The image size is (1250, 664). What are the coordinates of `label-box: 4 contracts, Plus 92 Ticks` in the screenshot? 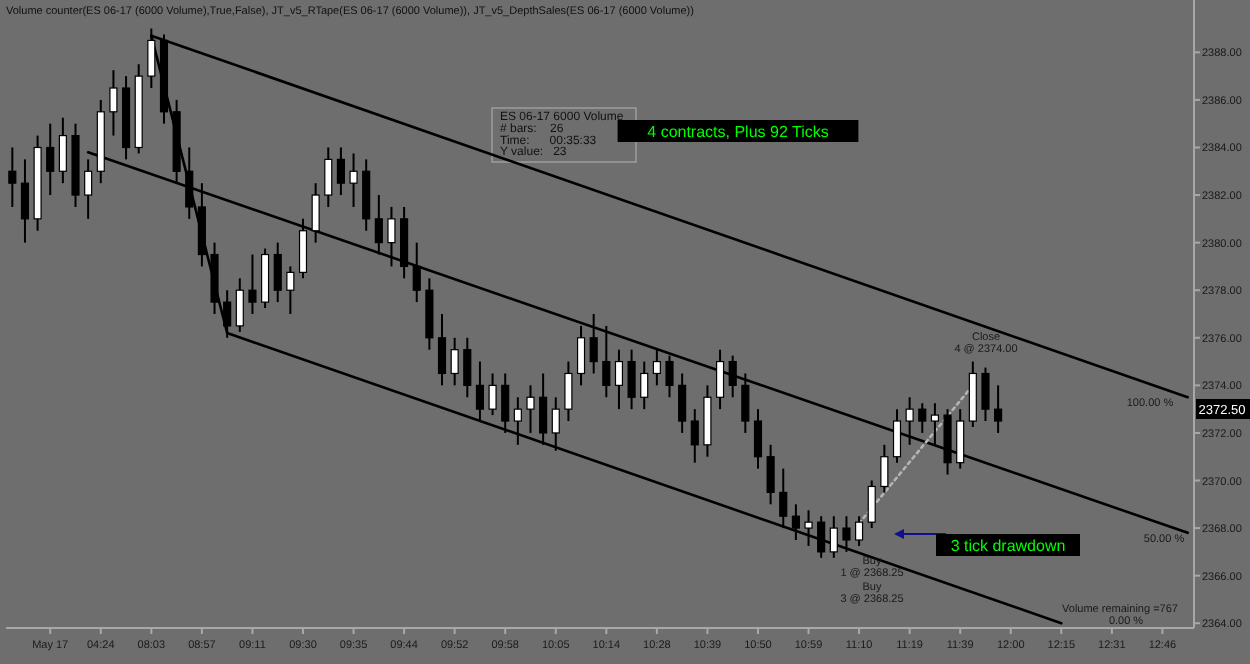 It's located at (738, 131).